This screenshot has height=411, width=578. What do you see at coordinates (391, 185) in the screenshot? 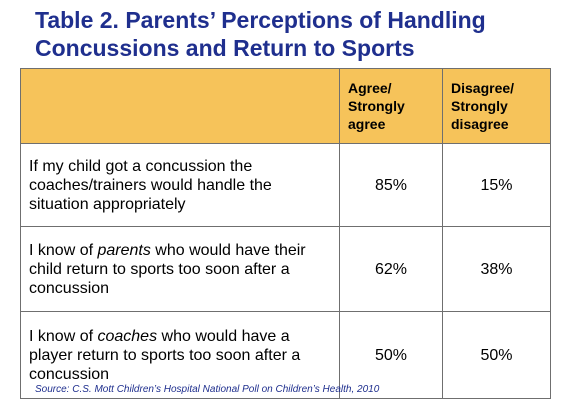
I see `agree-value: 85%` at bounding box center [391, 185].